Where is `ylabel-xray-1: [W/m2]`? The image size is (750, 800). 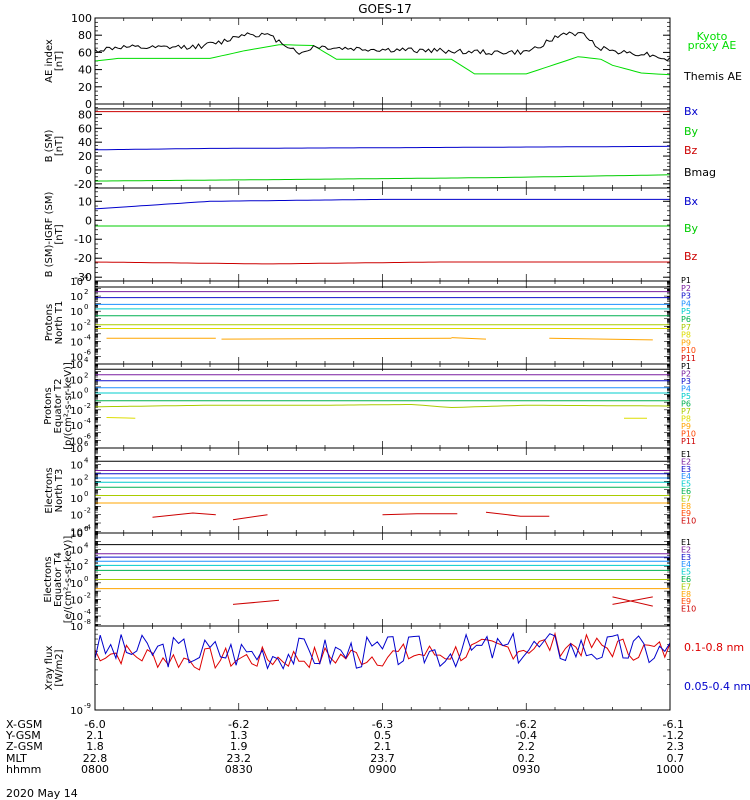 ylabel-xray-1: [W/m2] is located at coordinates (59, 667).